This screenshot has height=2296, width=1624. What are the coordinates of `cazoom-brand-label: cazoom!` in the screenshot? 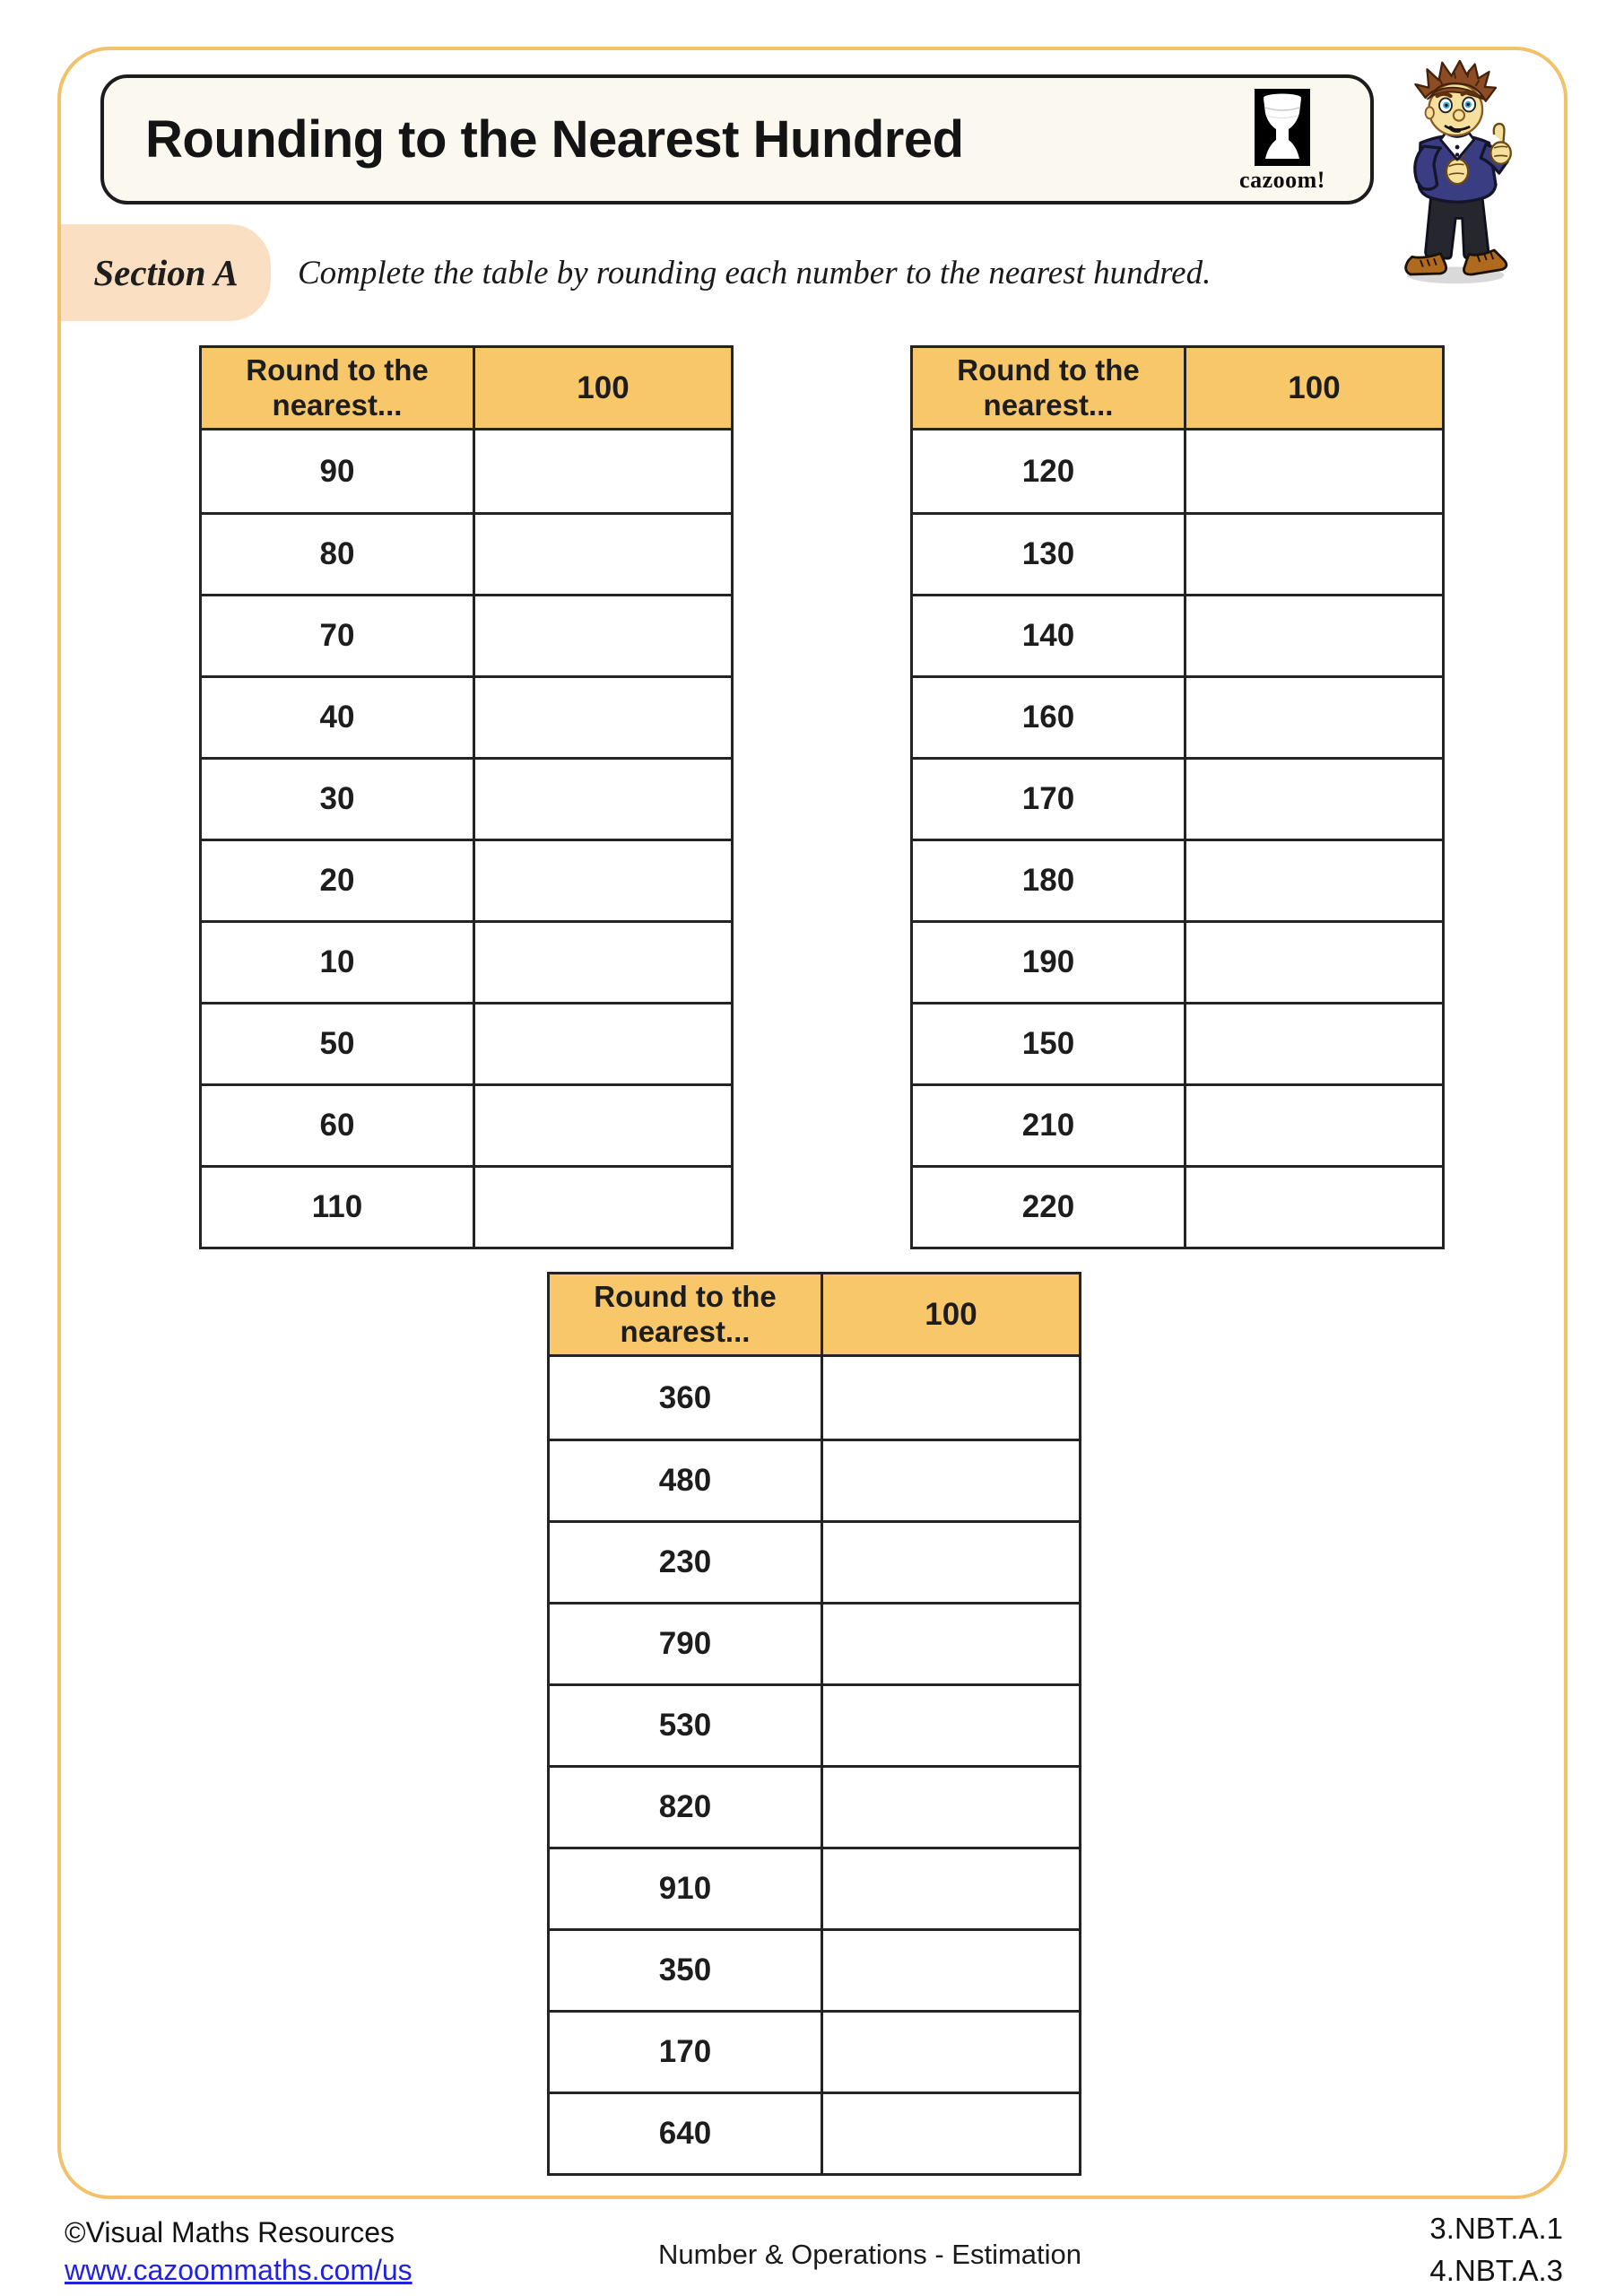 It's located at (1282, 180).